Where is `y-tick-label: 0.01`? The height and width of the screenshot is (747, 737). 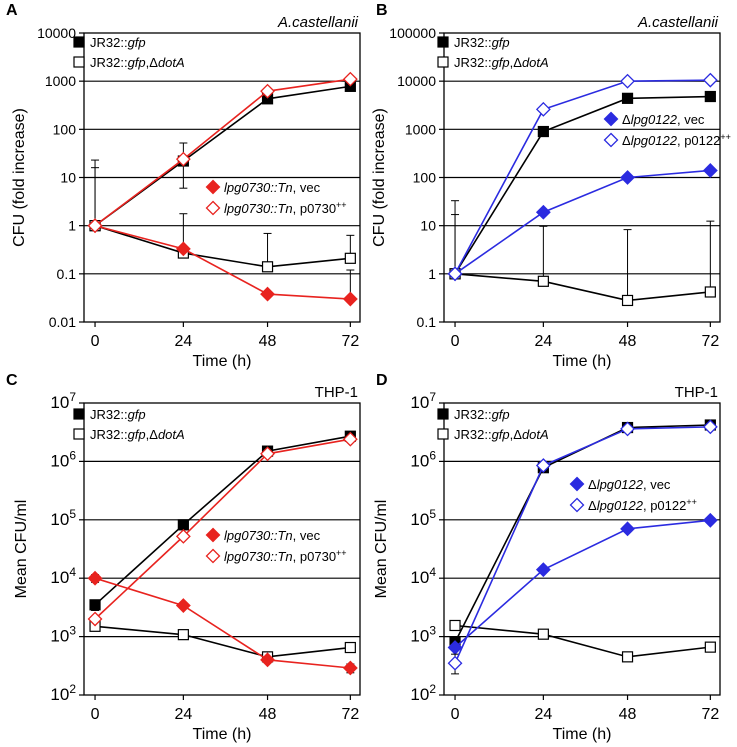
y-tick-label: 0.01 is located at coordinates (62, 322).